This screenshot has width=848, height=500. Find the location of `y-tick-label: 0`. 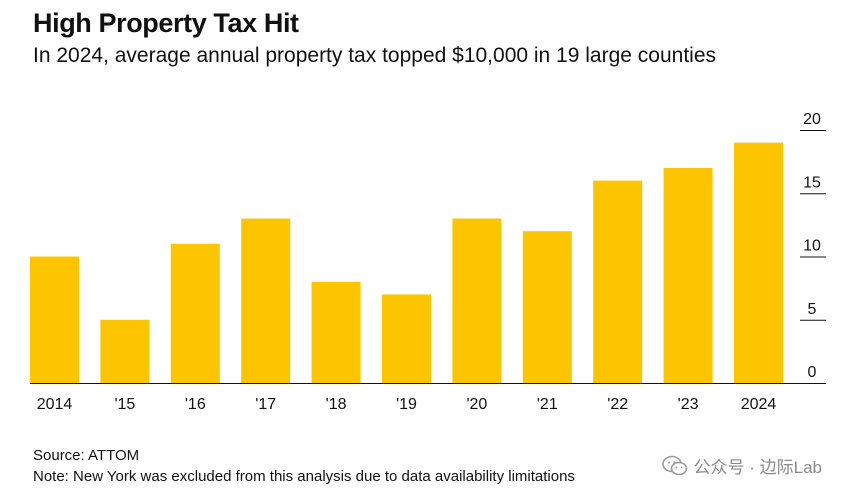

y-tick-label: 0 is located at coordinates (812, 372).